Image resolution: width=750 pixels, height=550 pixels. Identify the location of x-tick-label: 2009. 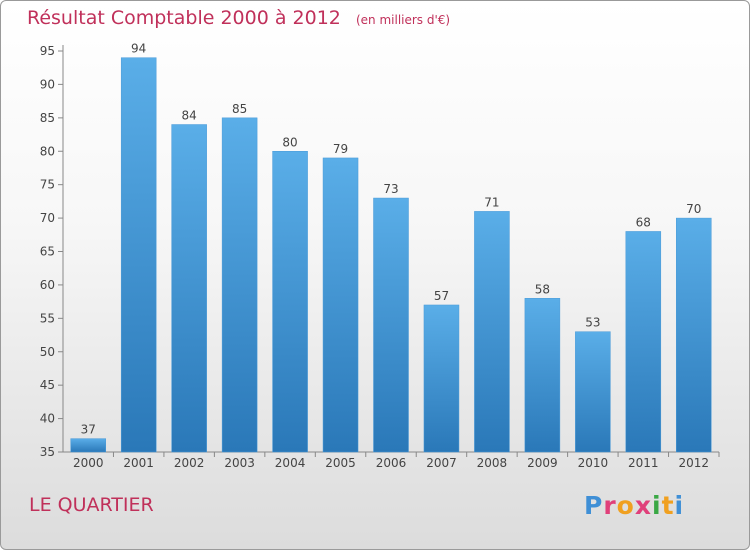
(542, 463).